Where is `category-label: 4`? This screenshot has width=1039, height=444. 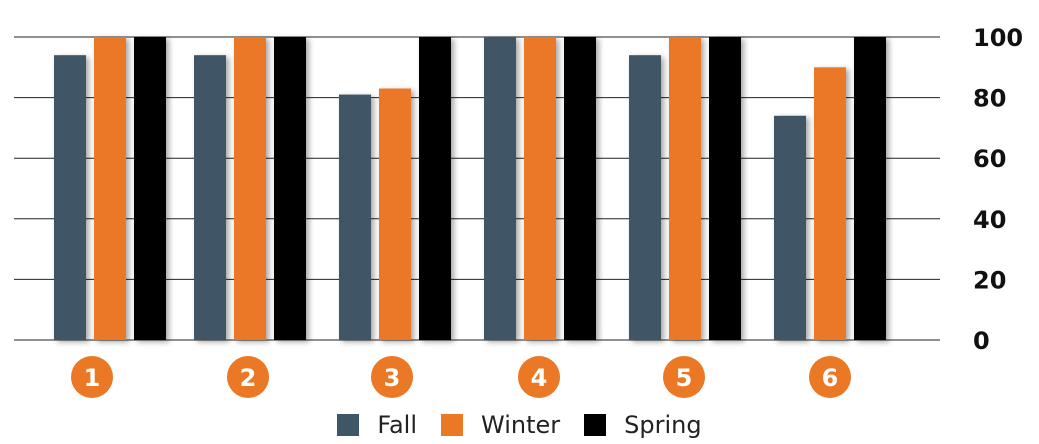 category-label: 4 is located at coordinates (539, 378).